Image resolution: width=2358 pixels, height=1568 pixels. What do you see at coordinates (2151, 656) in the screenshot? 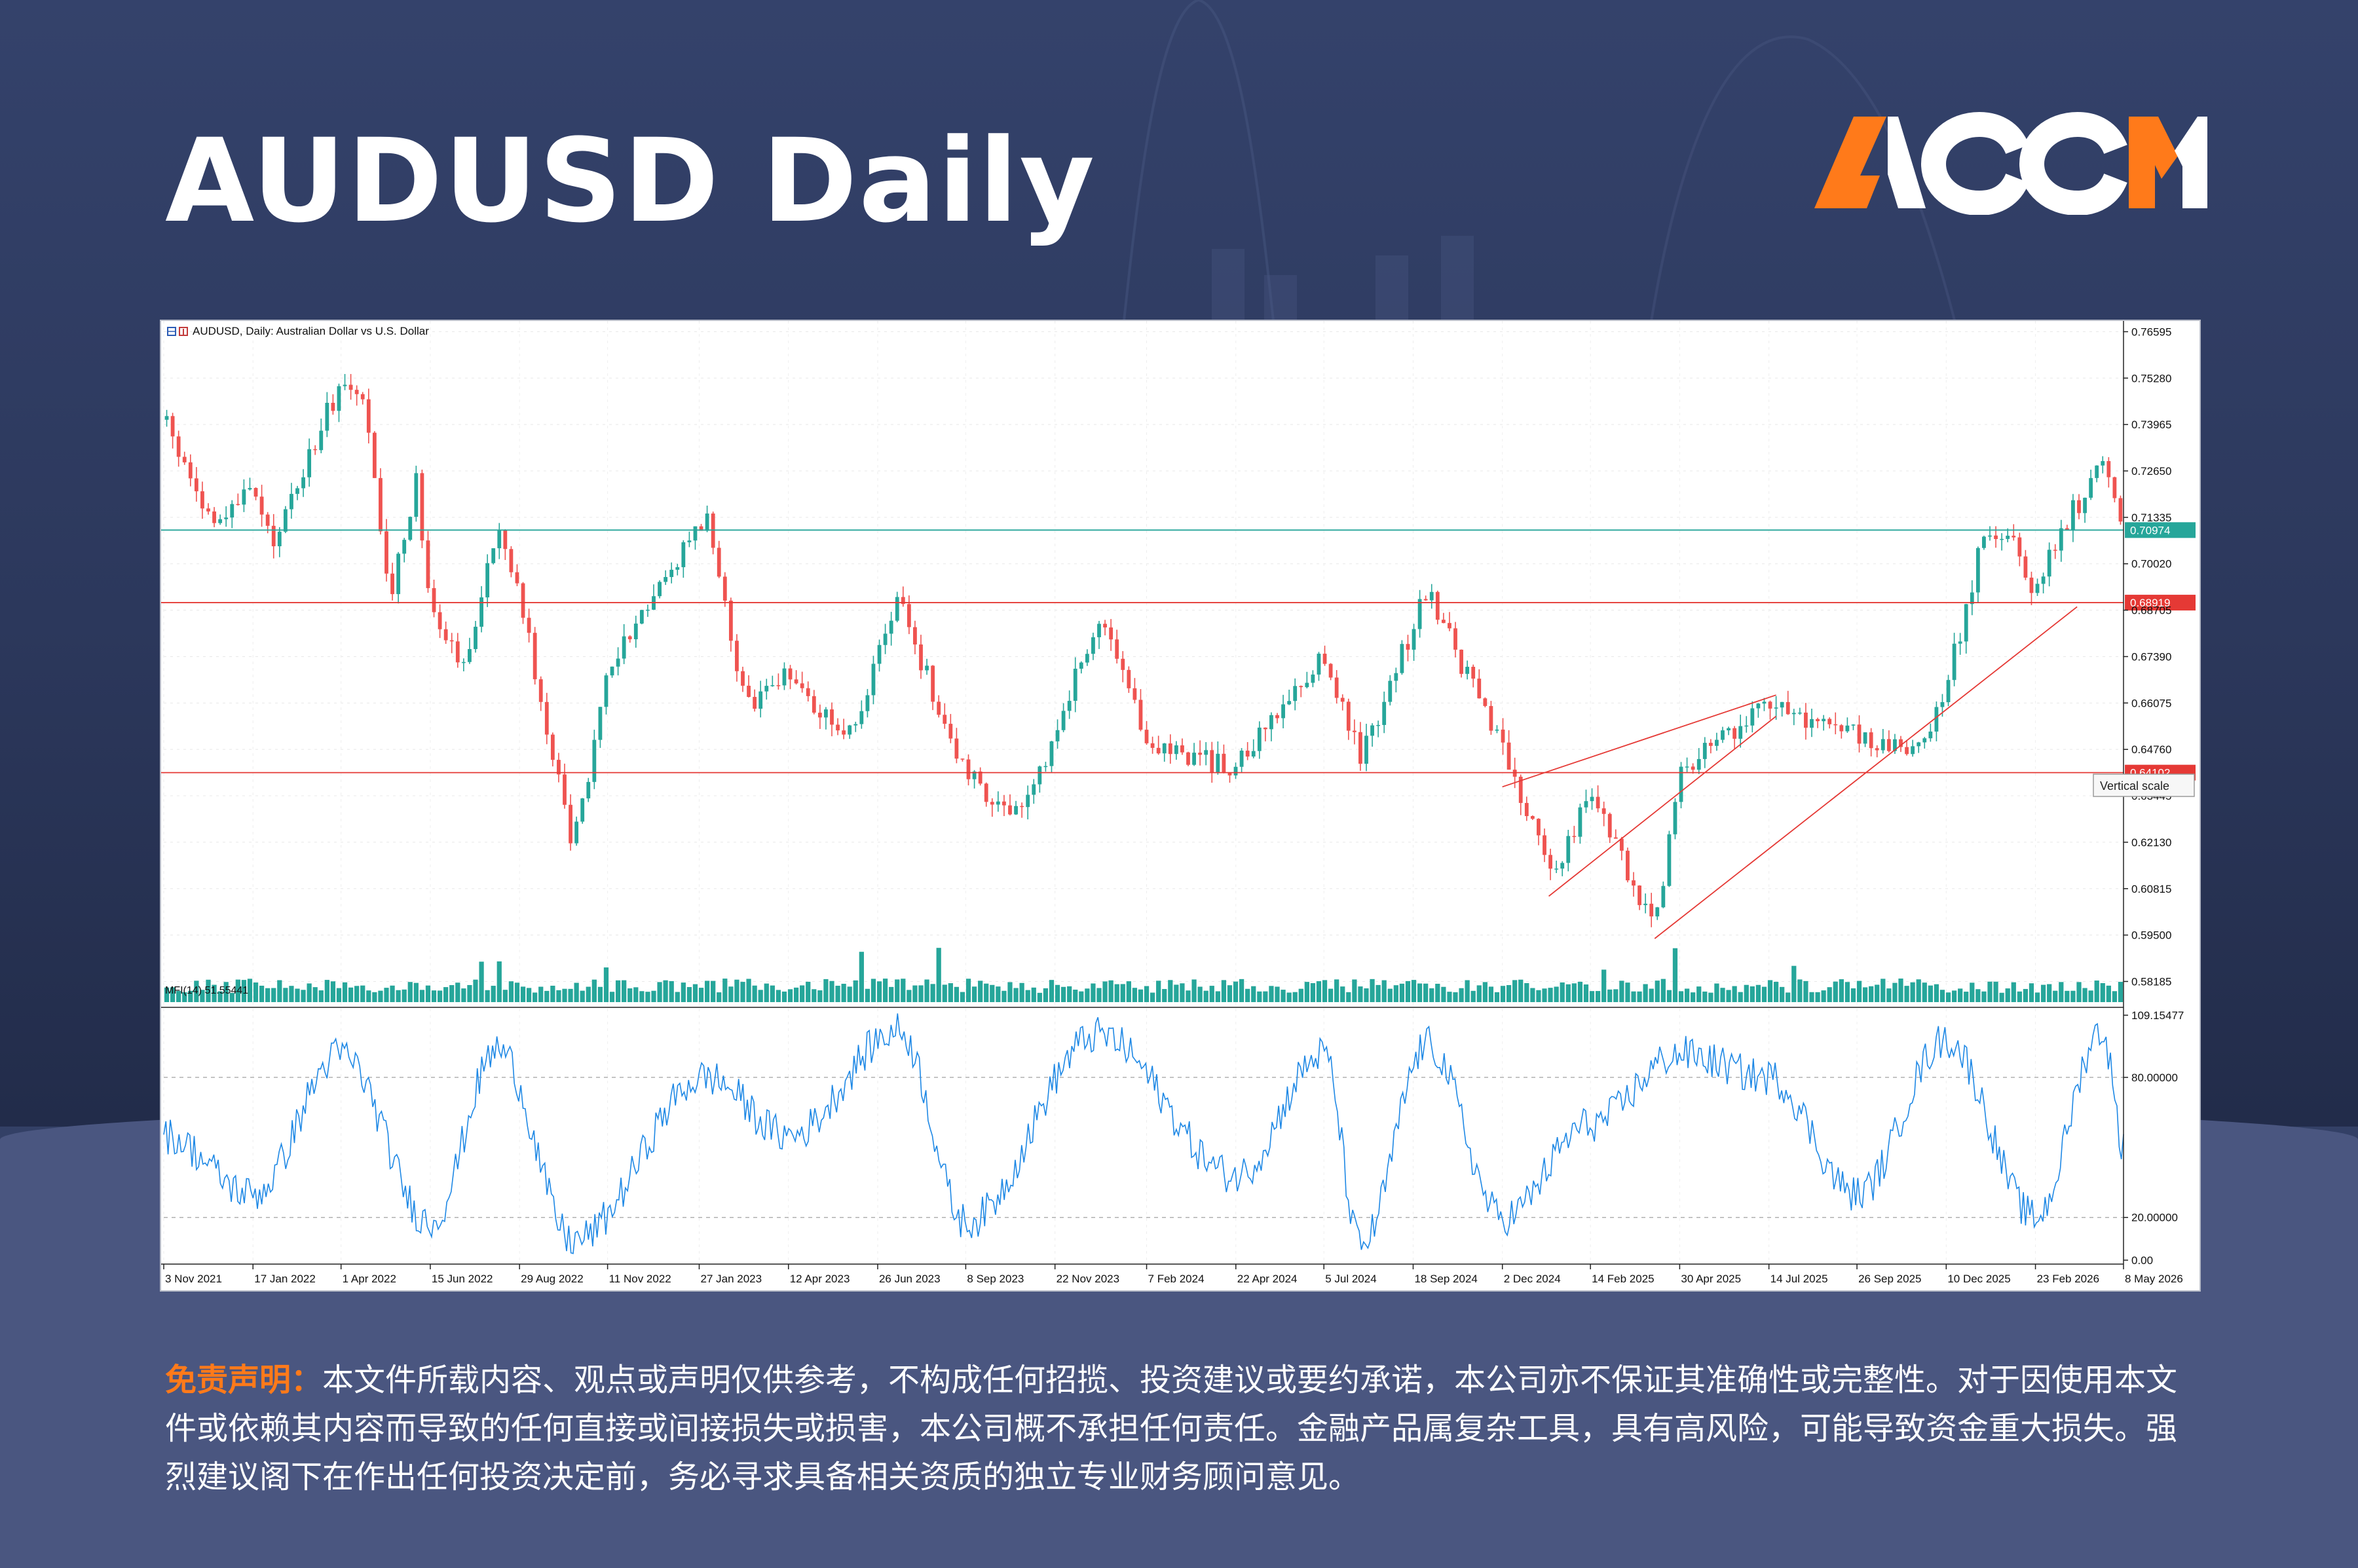
I see `price-tick-label: 0.67390` at bounding box center [2151, 656].